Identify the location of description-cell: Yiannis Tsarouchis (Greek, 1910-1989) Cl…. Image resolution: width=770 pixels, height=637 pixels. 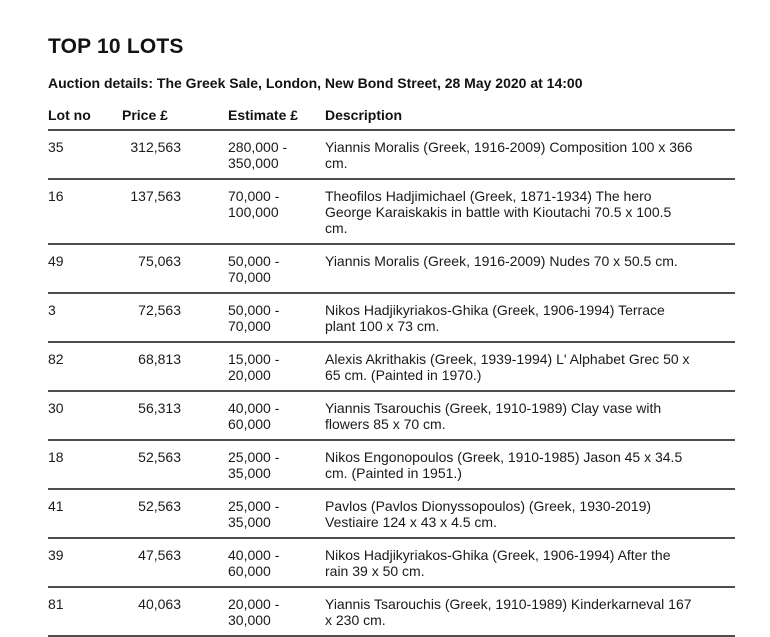
(530, 416).